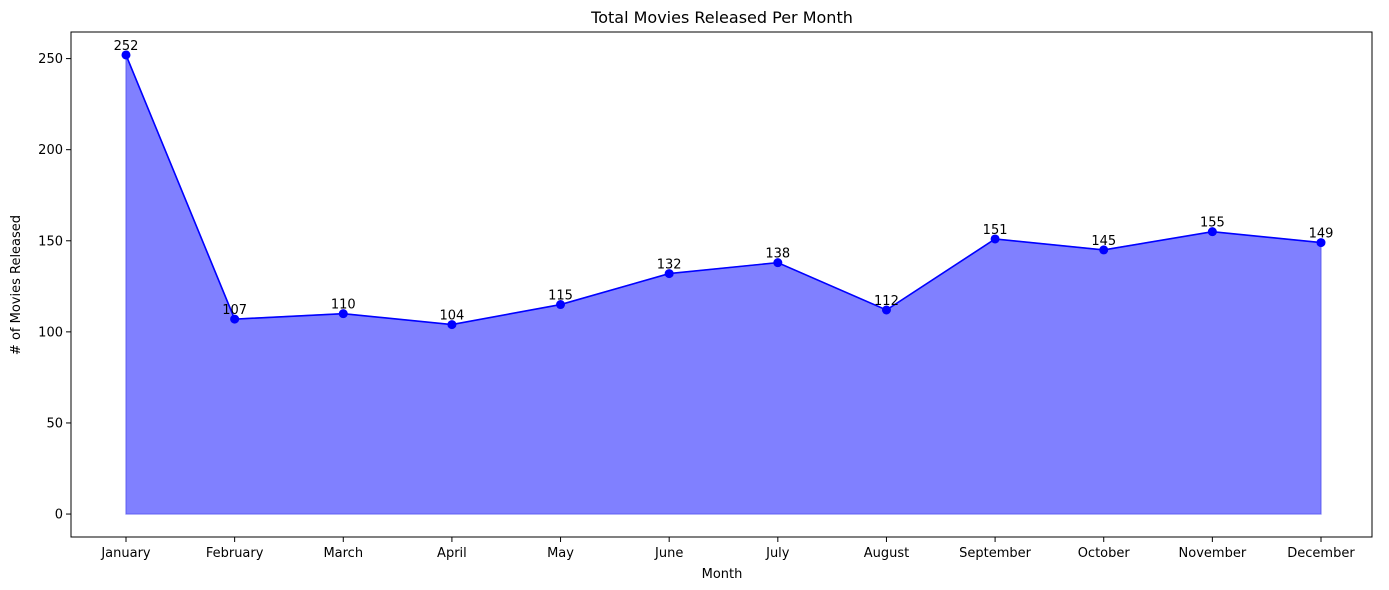 The height and width of the screenshot is (590, 1389). Describe the element at coordinates (1212, 223) in the screenshot. I see `data-label-november: 155` at that location.